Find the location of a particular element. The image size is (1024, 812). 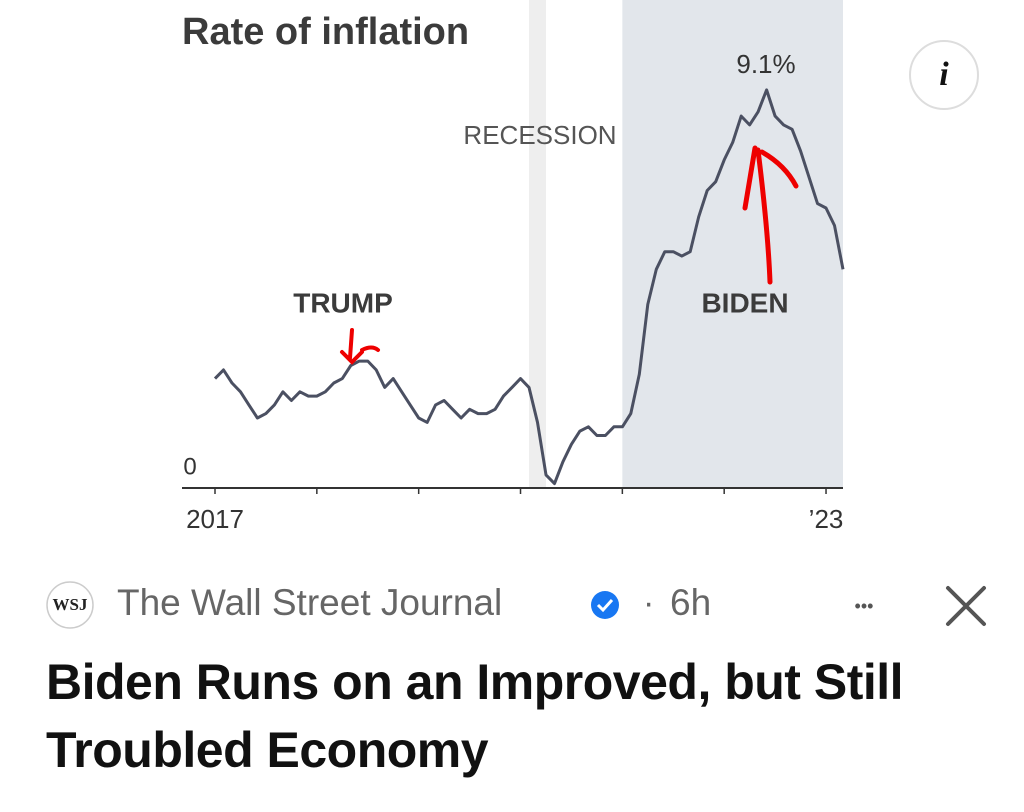

chart-title: Rate of inflation is located at coordinates (325, 32).